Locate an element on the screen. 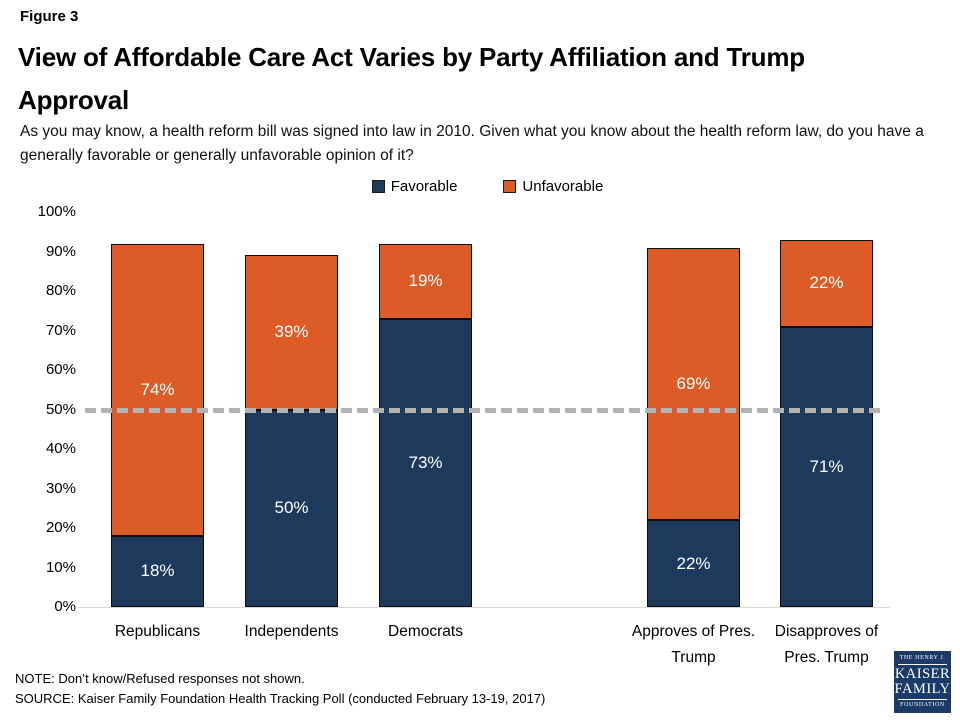 Image resolution: width=960 pixels, height=720 pixels. logo-kaiser: KAISER is located at coordinates (922, 674).